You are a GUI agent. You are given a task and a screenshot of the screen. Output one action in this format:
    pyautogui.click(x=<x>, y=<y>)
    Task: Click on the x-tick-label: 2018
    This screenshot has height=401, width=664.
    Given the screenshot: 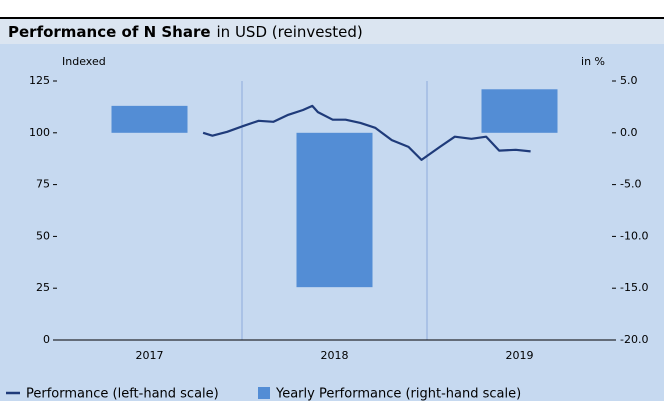 What is the action you would take?
    pyautogui.click(x=335, y=355)
    